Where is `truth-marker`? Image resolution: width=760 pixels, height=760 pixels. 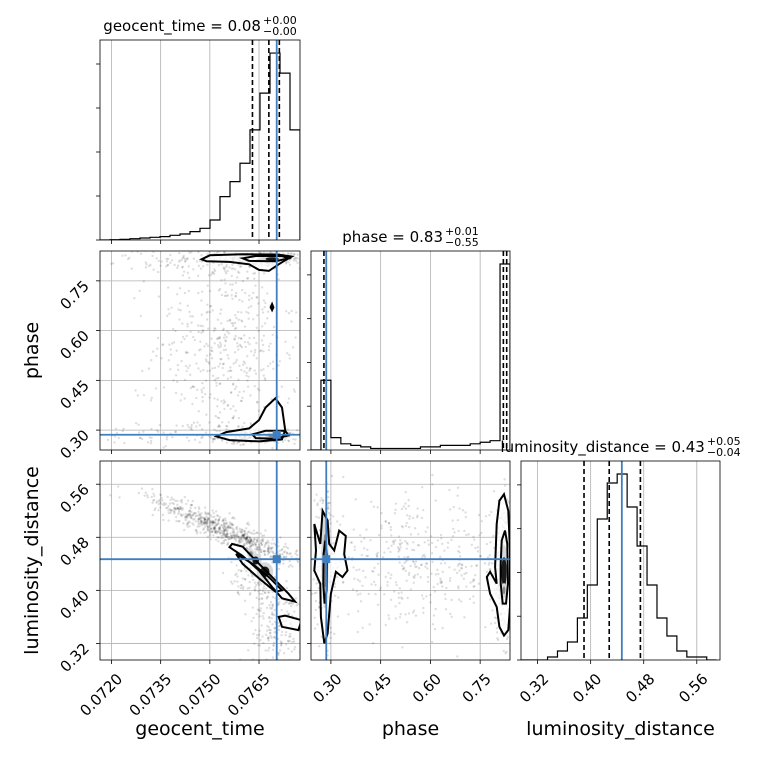
truth-marker is located at coordinates (276, 434).